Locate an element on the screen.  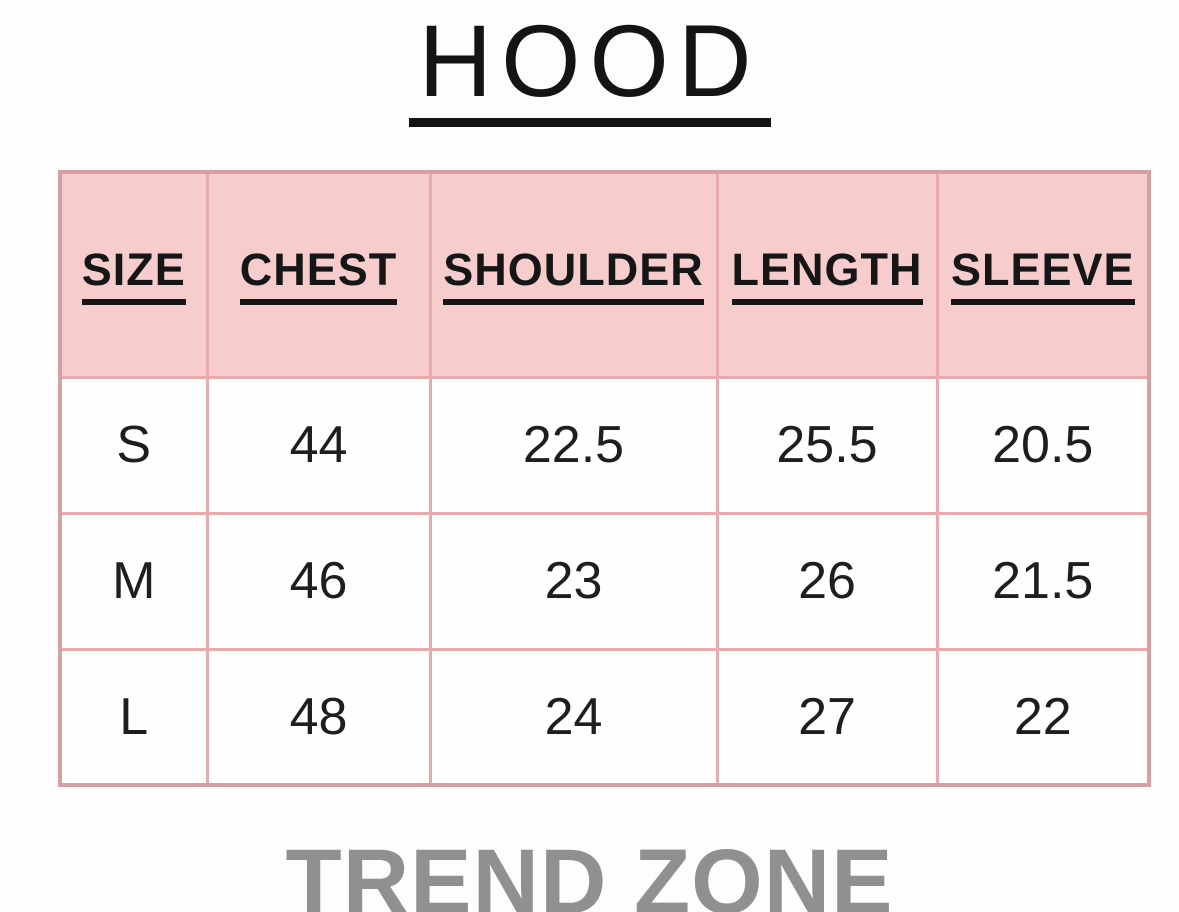
table-row-size-s: S 44 22.5 25.5 20.5 is located at coordinates (604, 445).